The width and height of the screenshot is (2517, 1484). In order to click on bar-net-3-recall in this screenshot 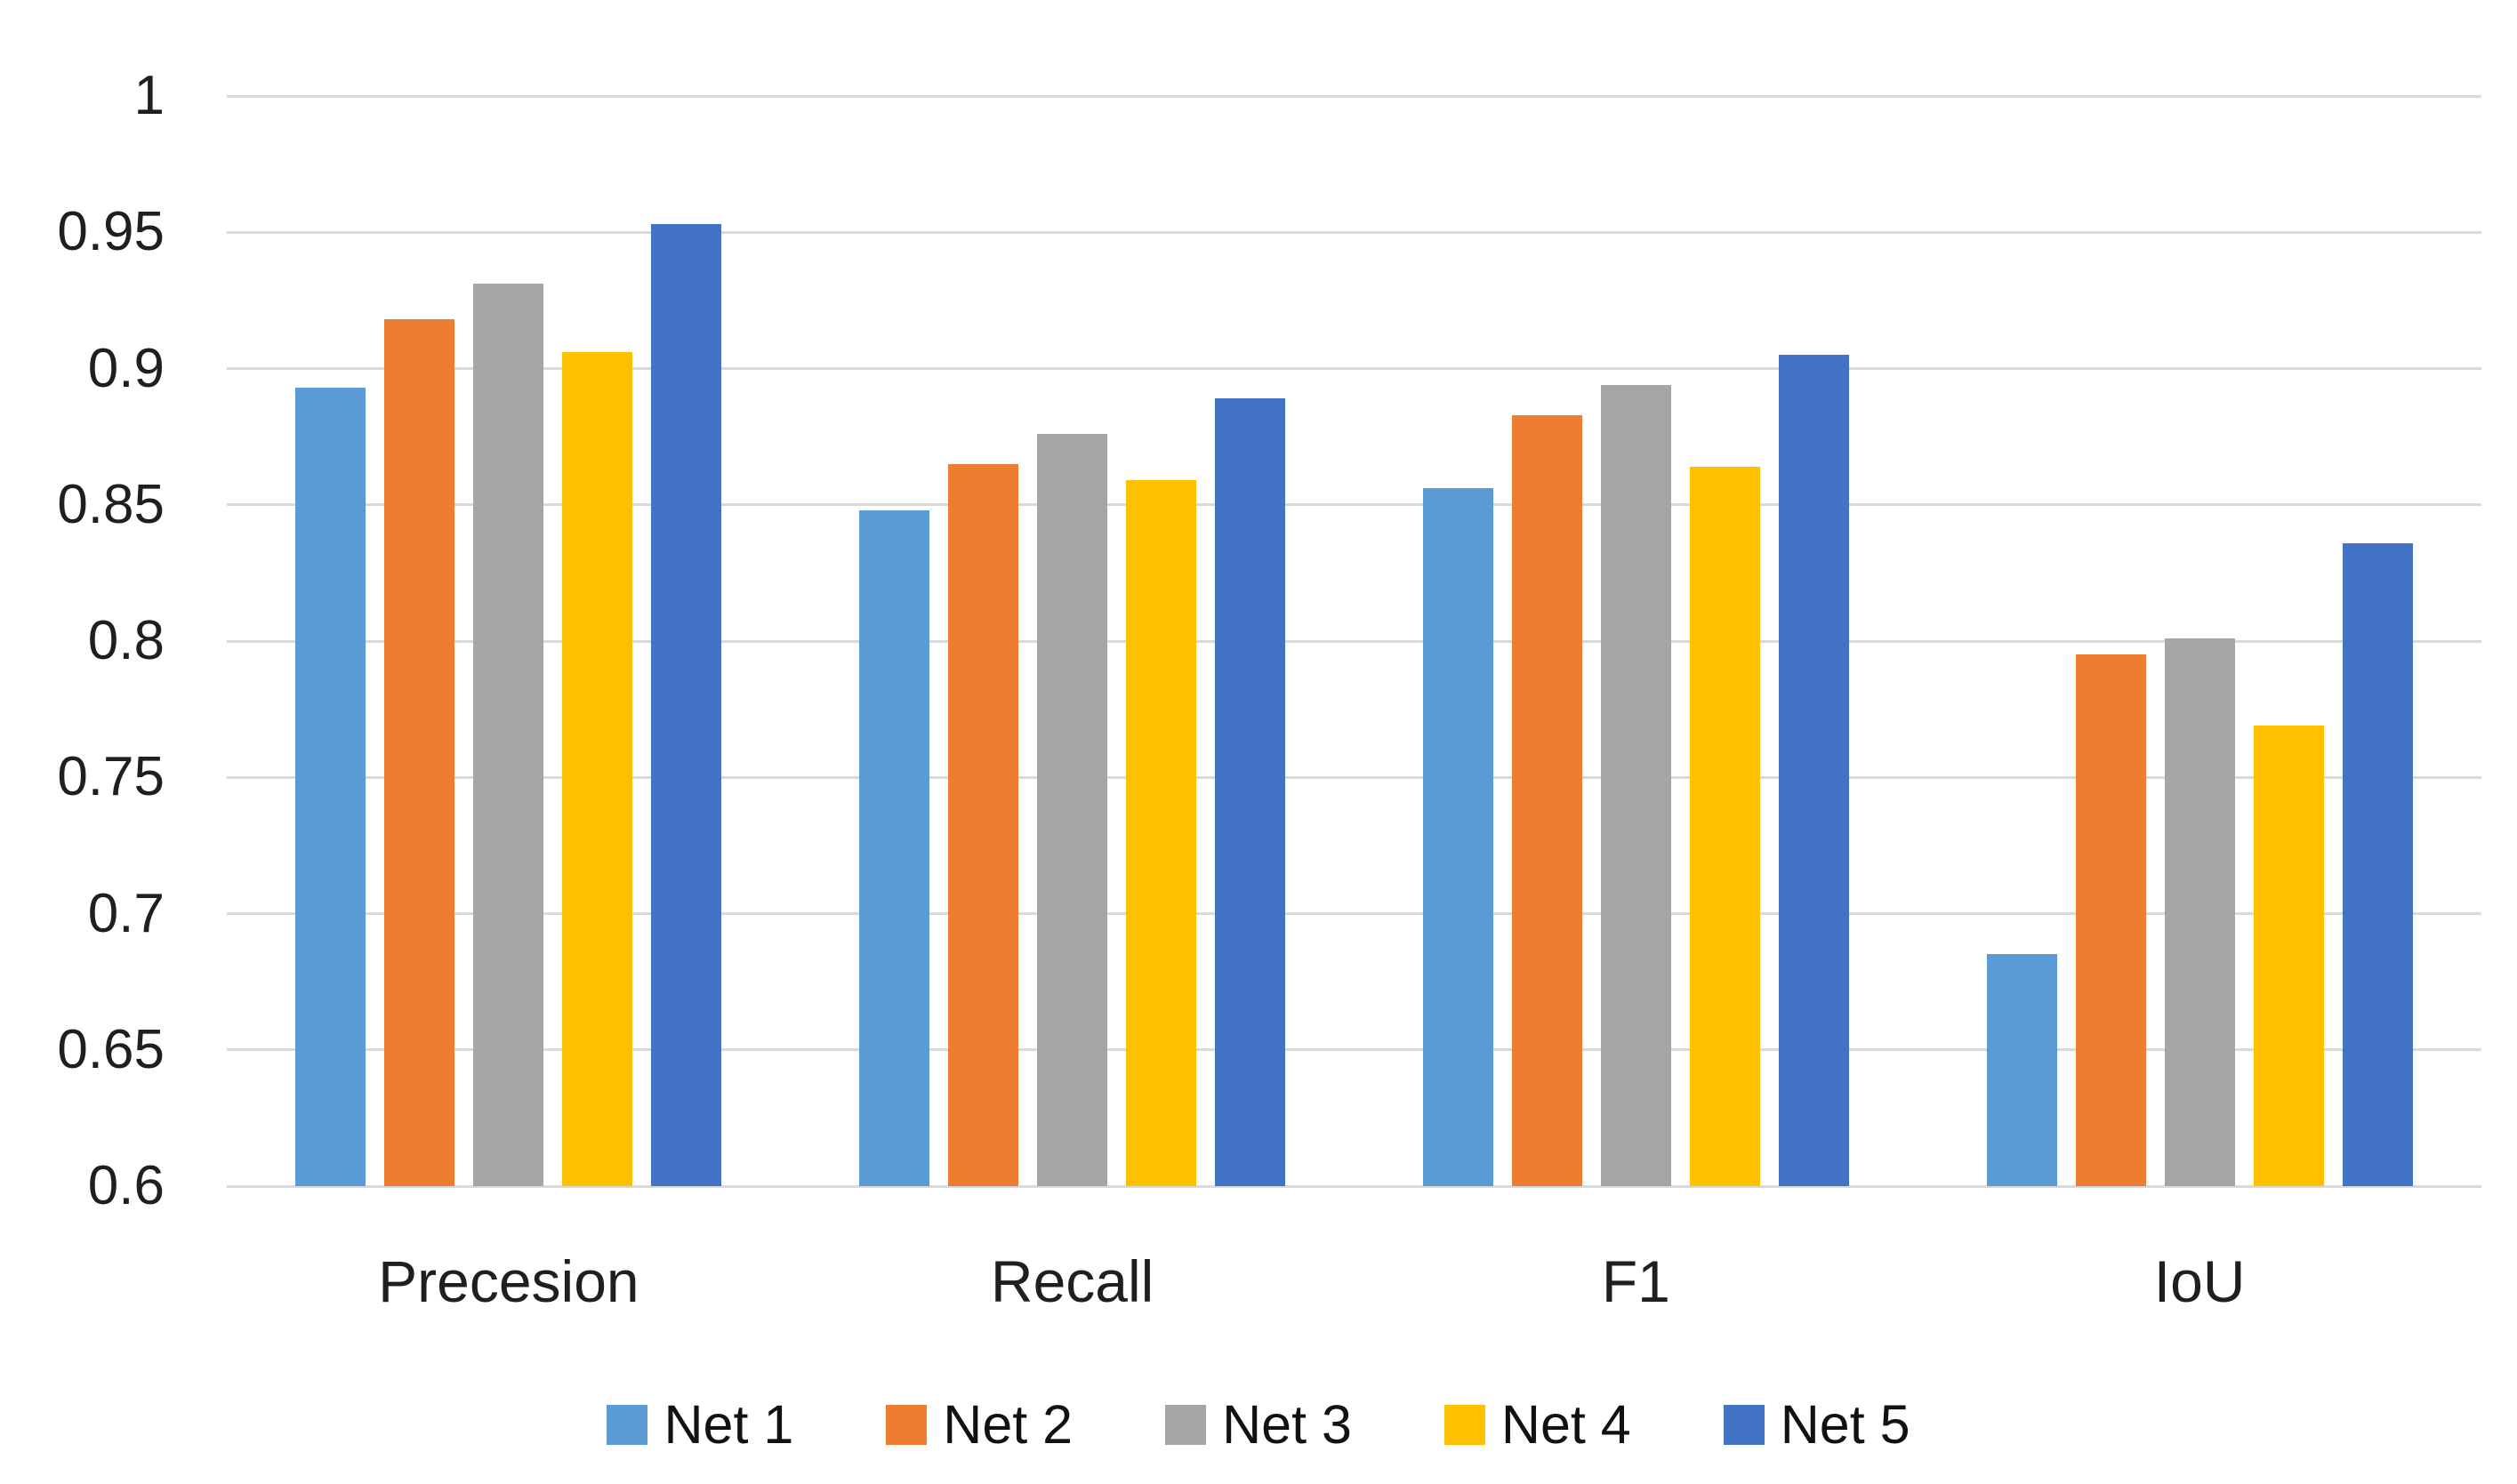, I will do `click(1072, 810)`.